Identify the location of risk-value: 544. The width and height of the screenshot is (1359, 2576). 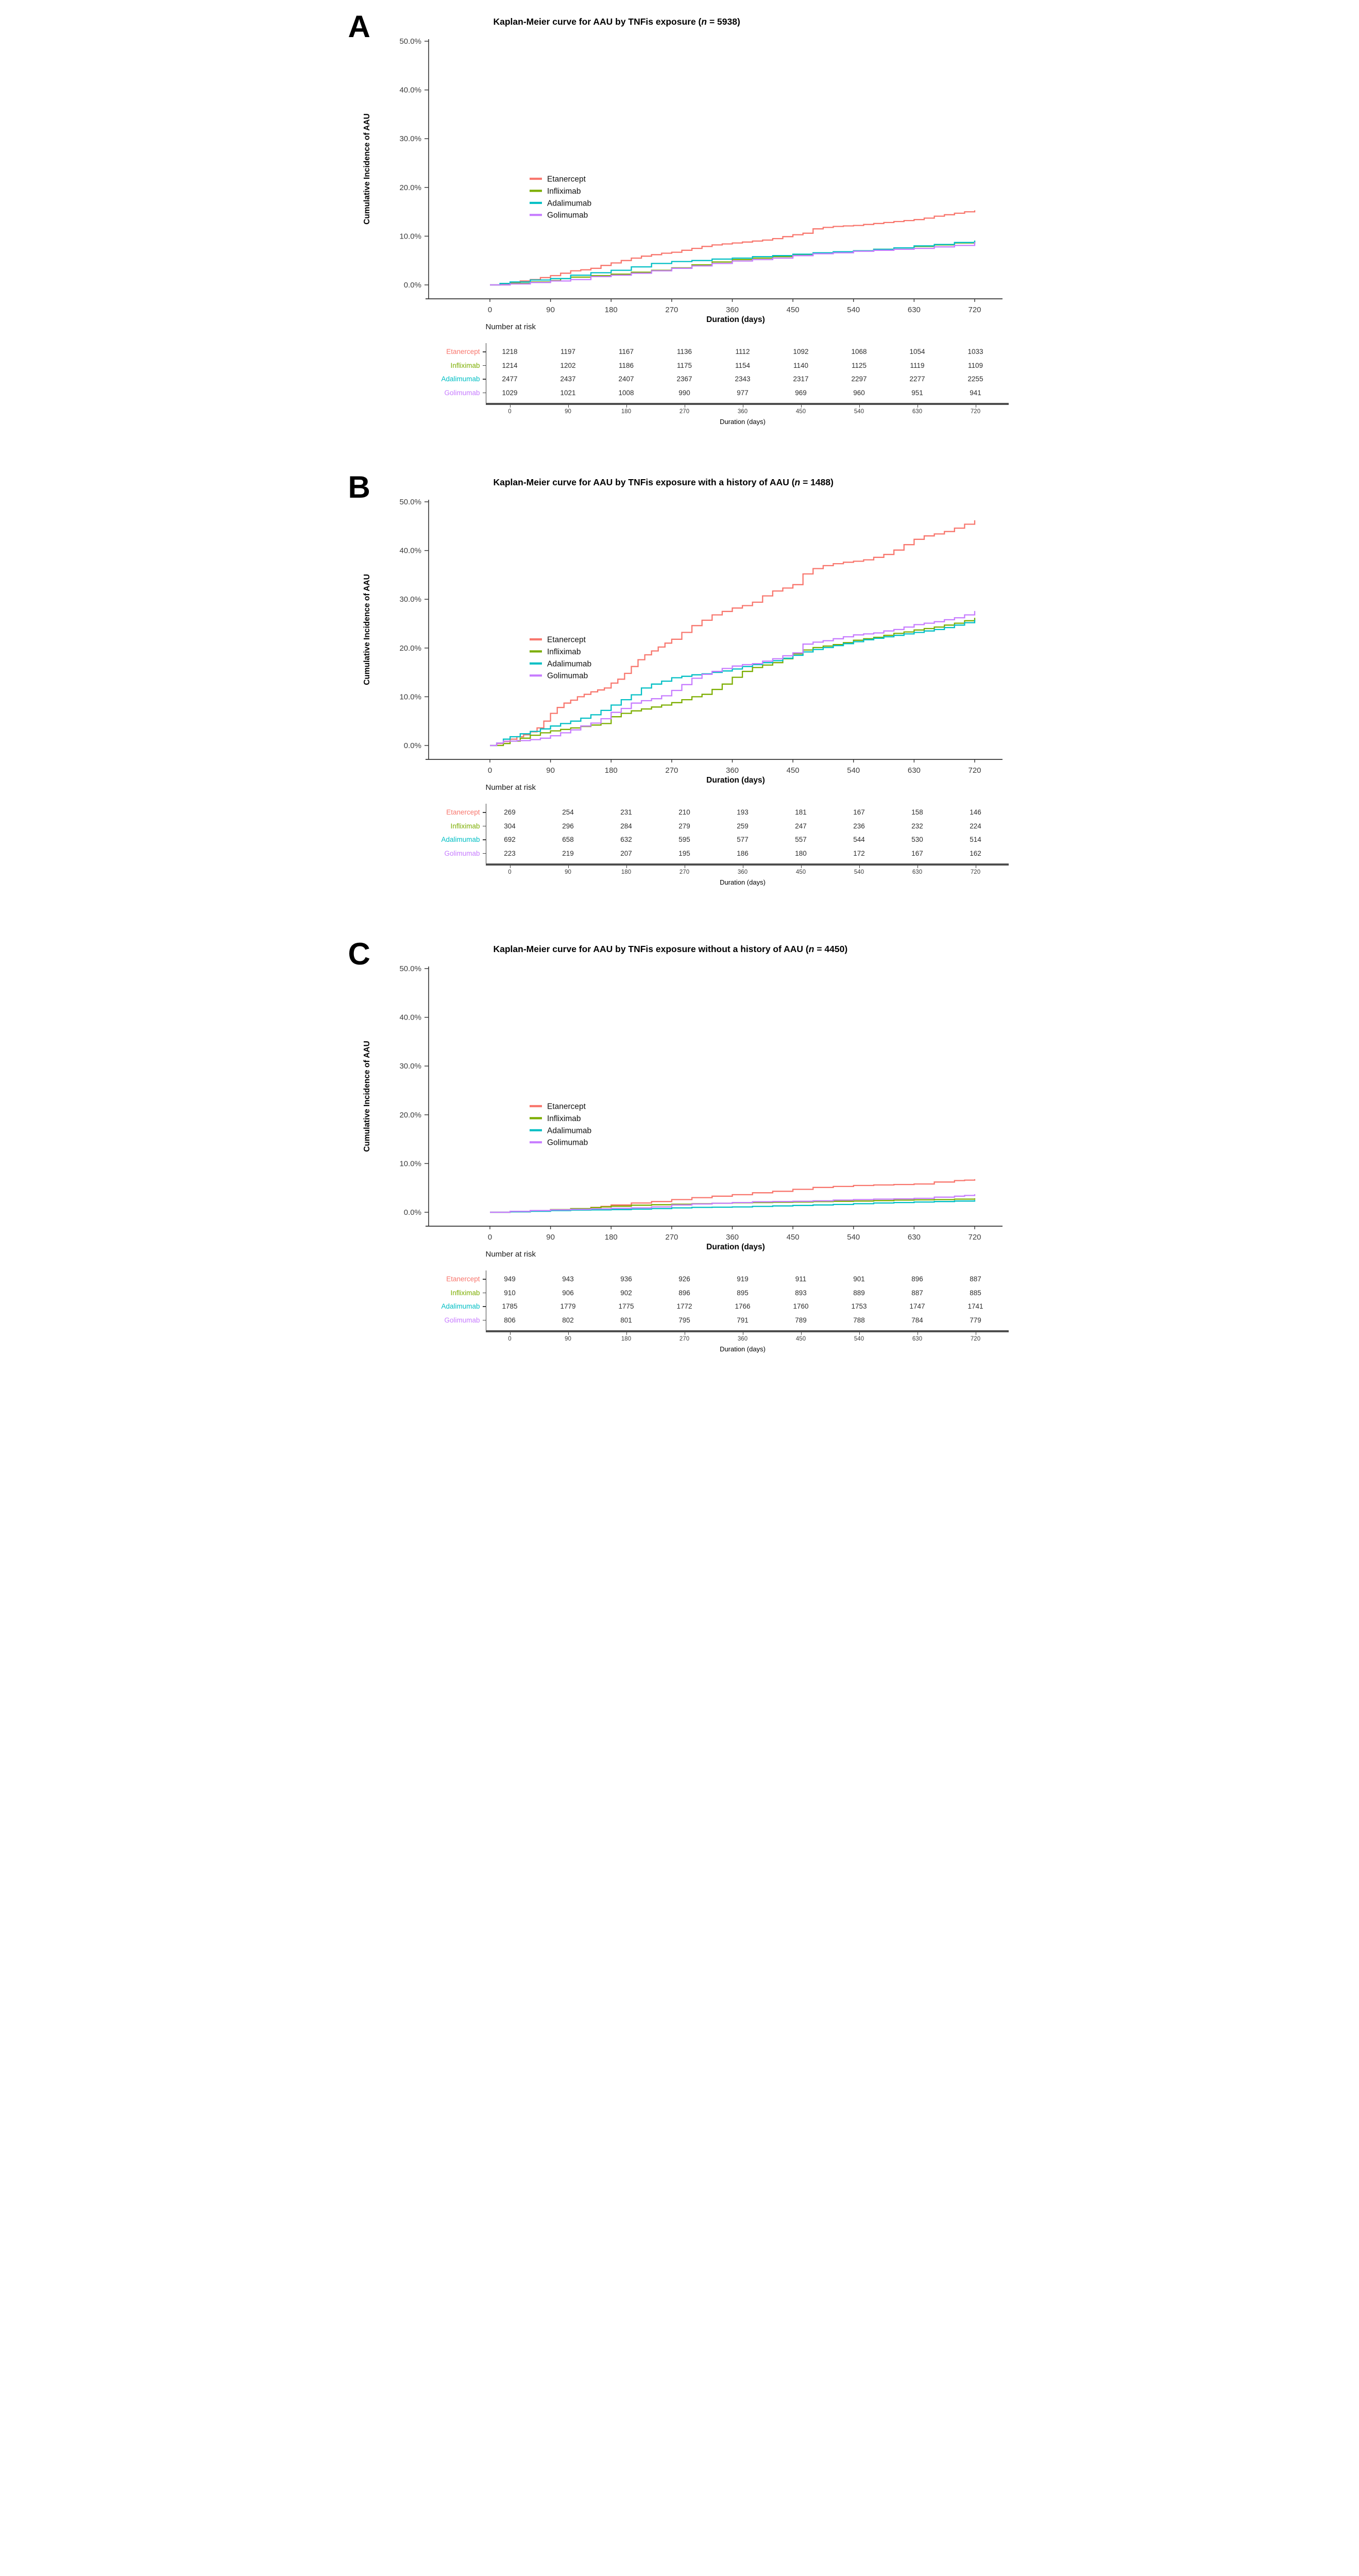
(859, 839).